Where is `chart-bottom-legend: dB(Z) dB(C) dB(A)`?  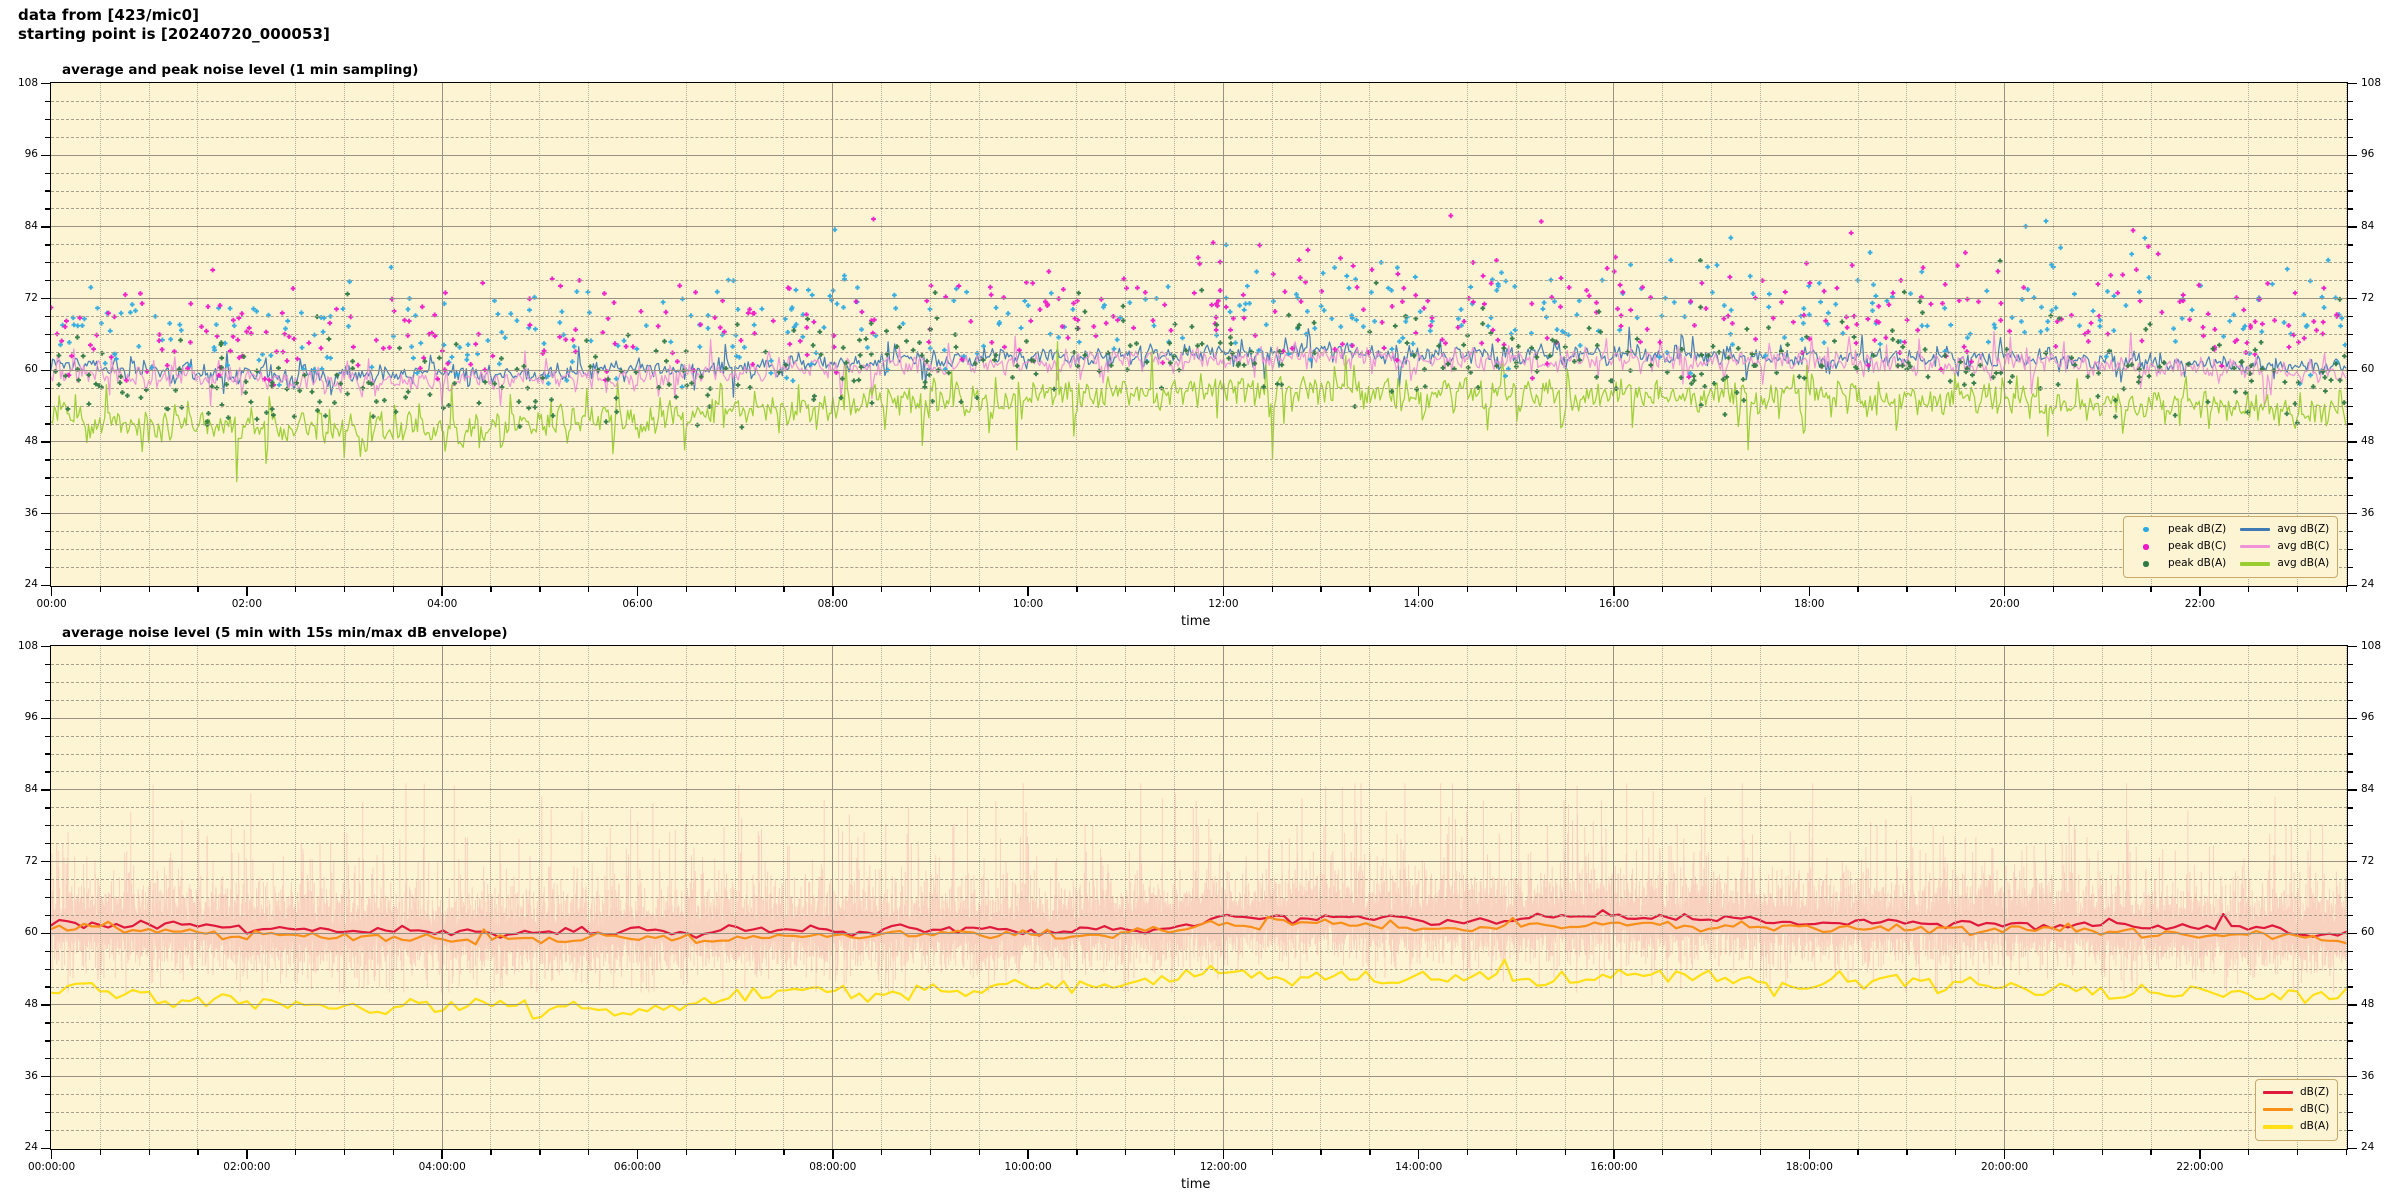 chart-bottom-legend: dB(Z) dB(C) dB(A) is located at coordinates (2297, 1110).